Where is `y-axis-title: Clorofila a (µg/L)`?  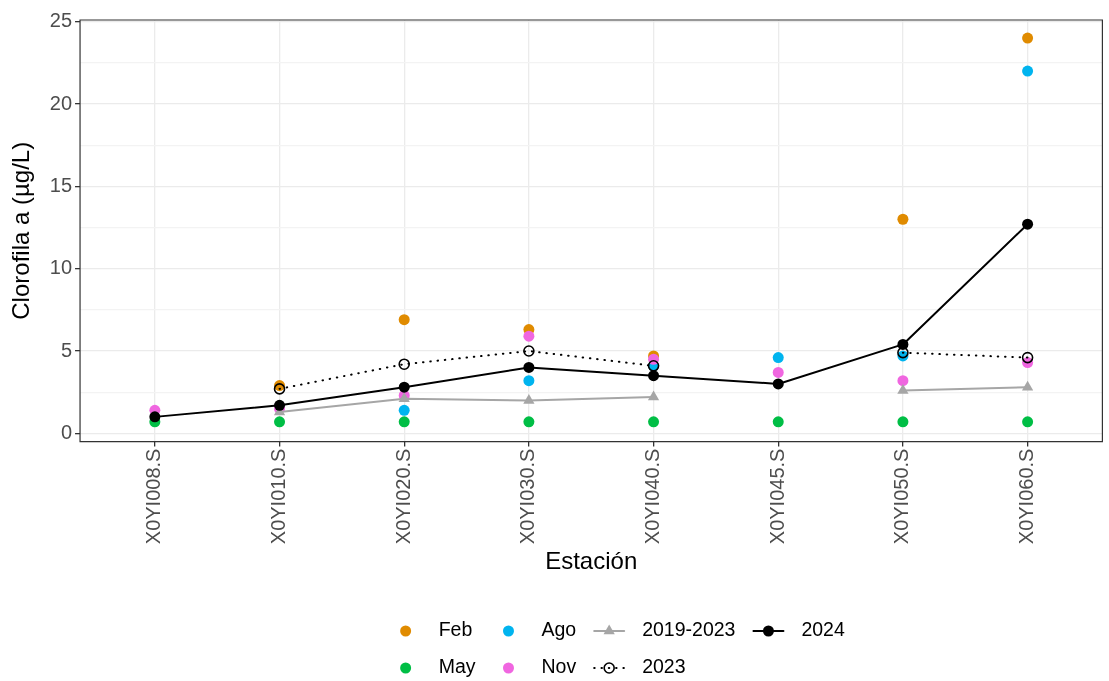 y-axis-title: Clorofila a (µg/L) is located at coordinates (21, 230).